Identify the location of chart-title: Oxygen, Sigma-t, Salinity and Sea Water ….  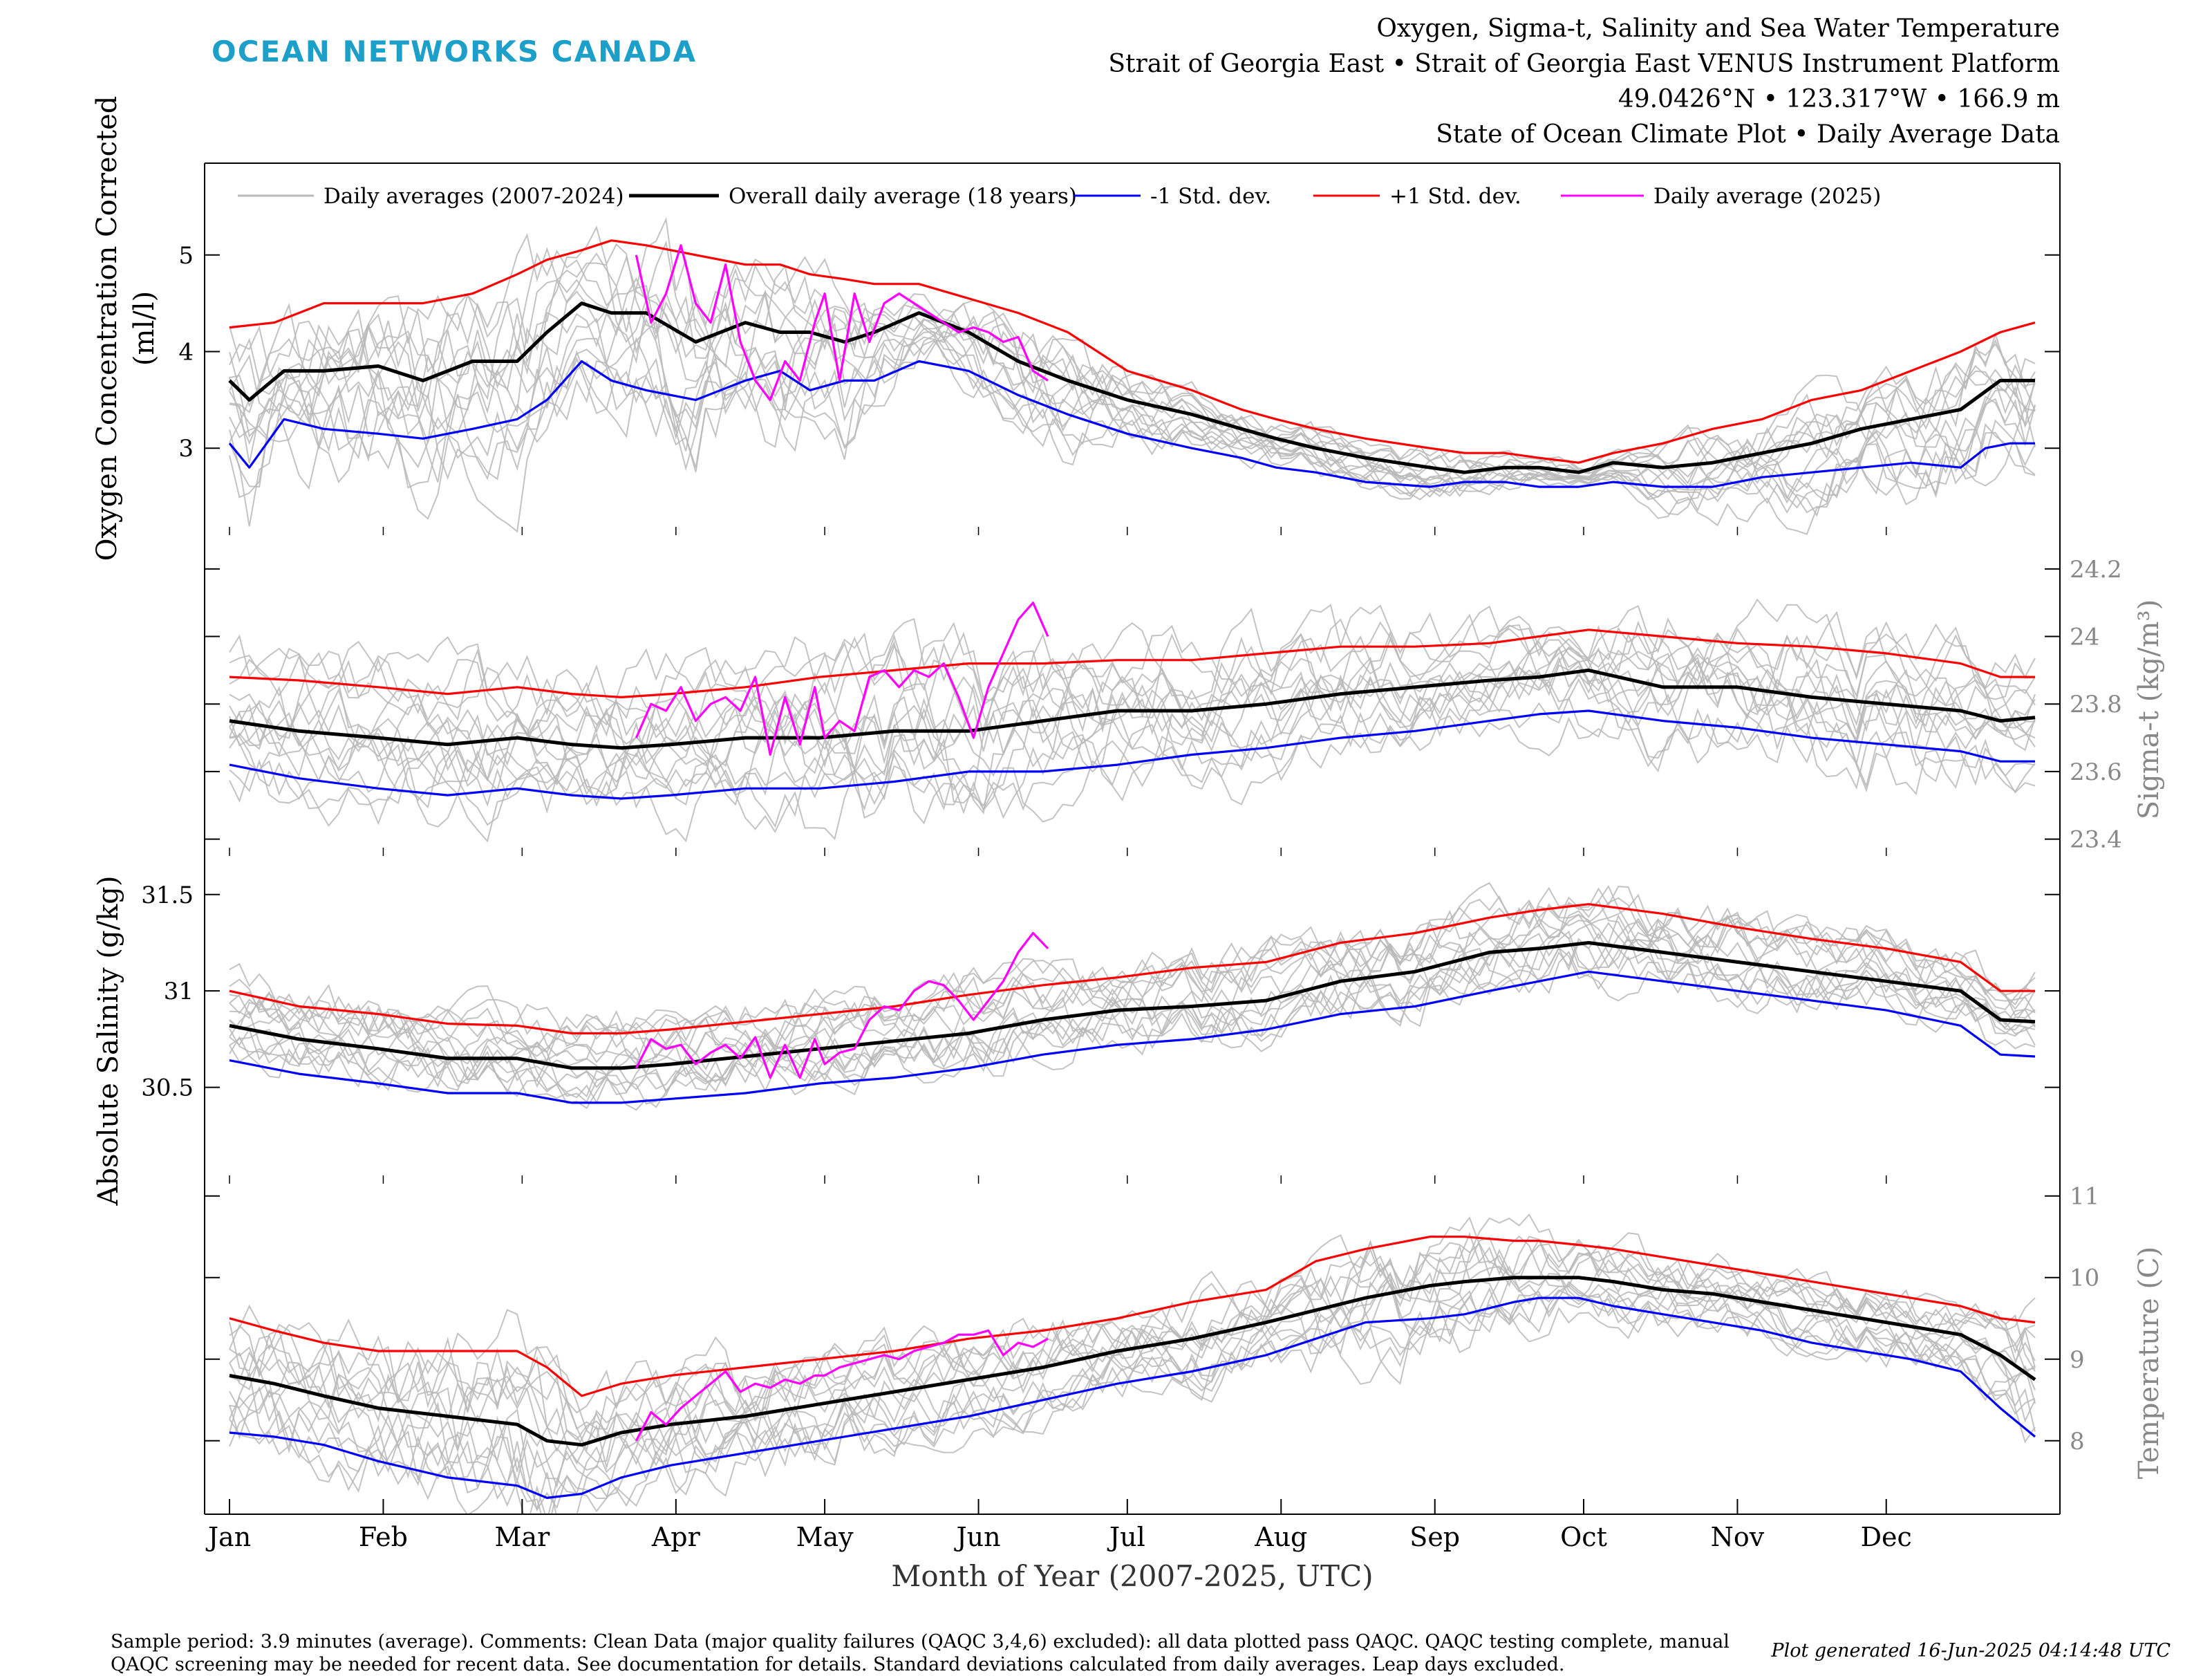
(1718, 29).